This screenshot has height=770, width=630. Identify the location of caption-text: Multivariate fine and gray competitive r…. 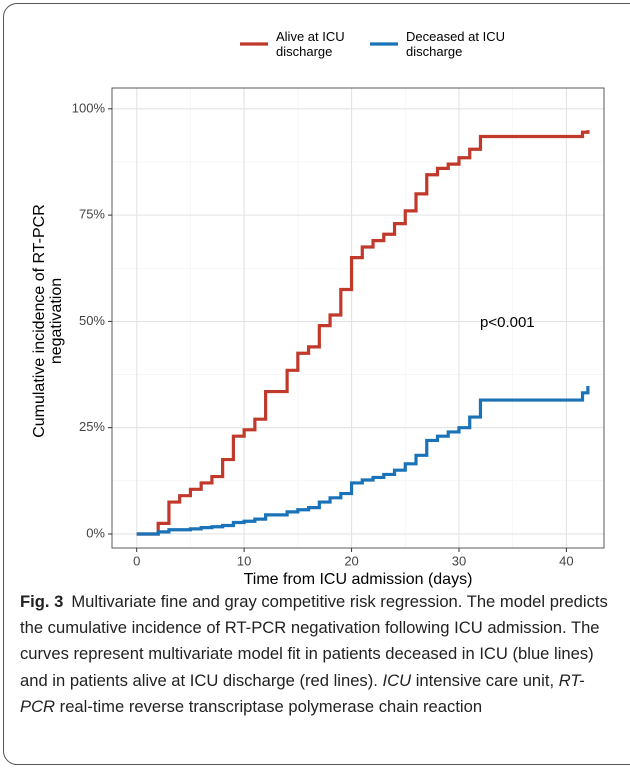
(314, 641).